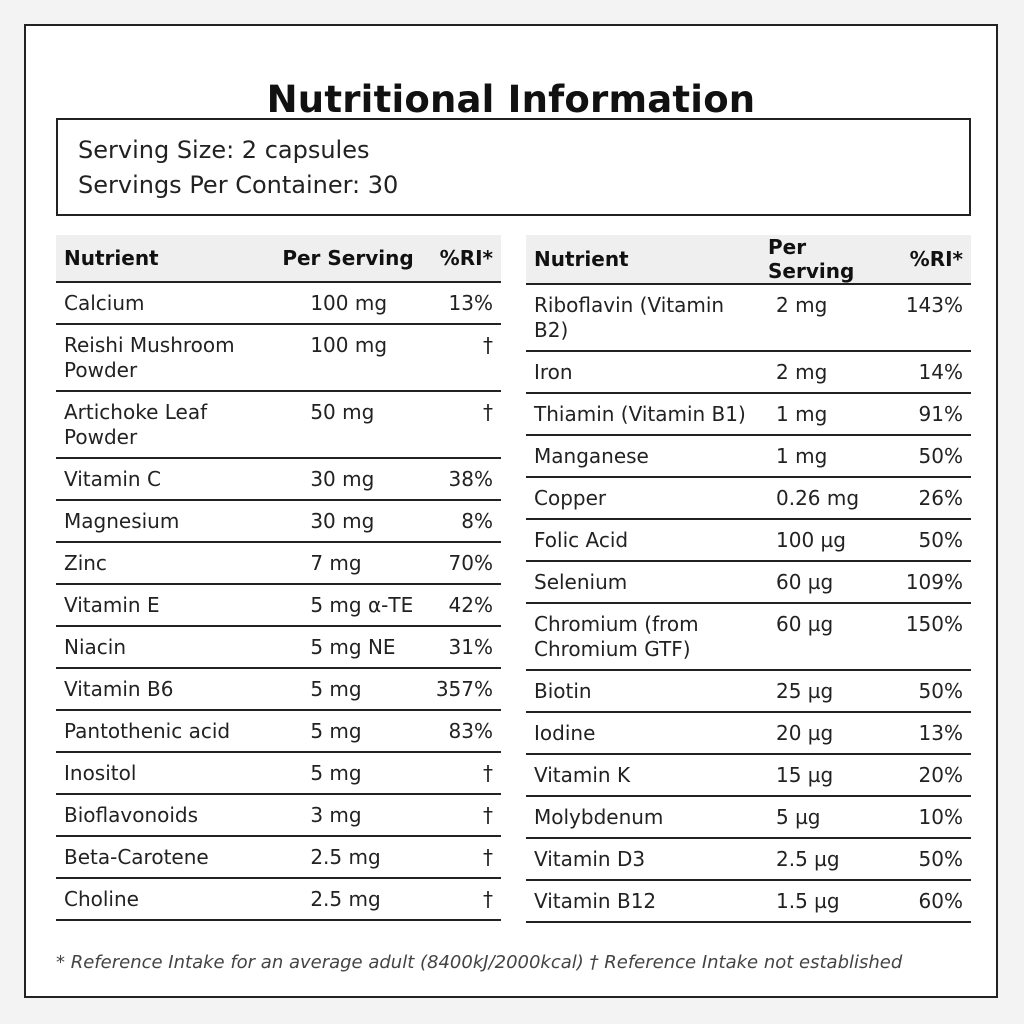 The image size is (1024, 1024). What do you see at coordinates (464, 605) in the screenshot?
I see `ri-percent: 42%` at bounding box center [464, 605].